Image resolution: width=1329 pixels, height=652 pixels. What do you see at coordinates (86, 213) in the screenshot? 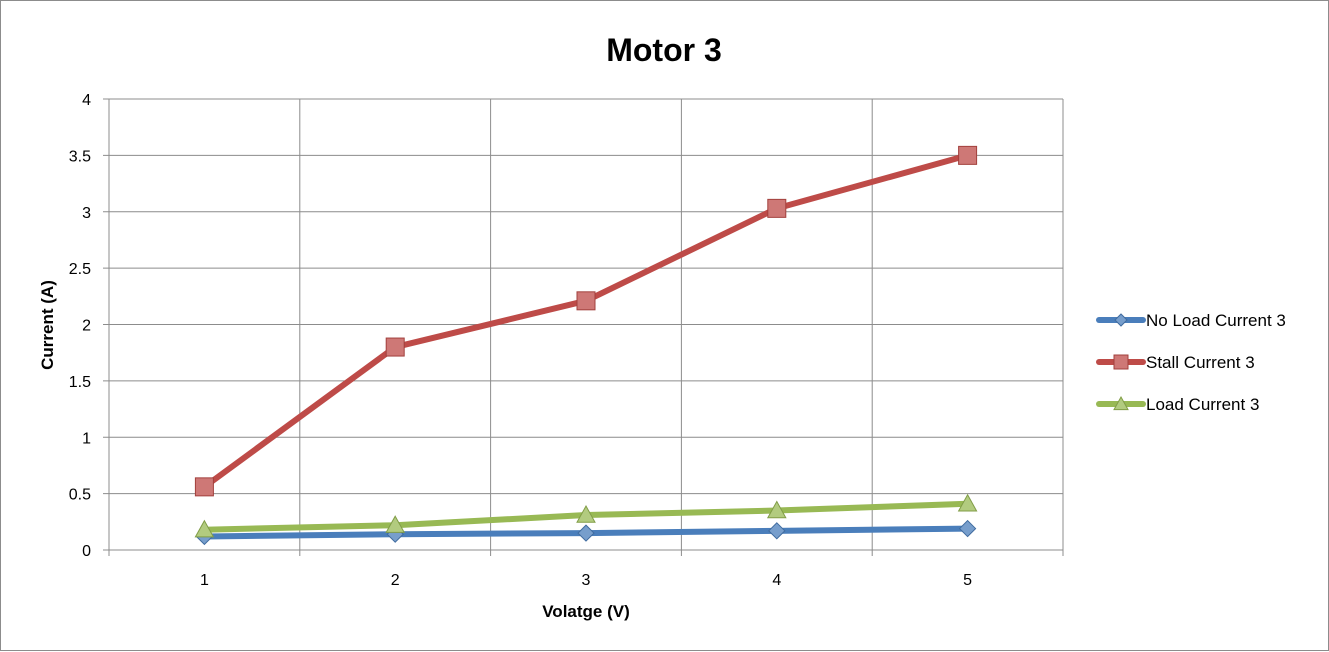
I see `y-tick-label: 3` at bounding box center [86, 213].